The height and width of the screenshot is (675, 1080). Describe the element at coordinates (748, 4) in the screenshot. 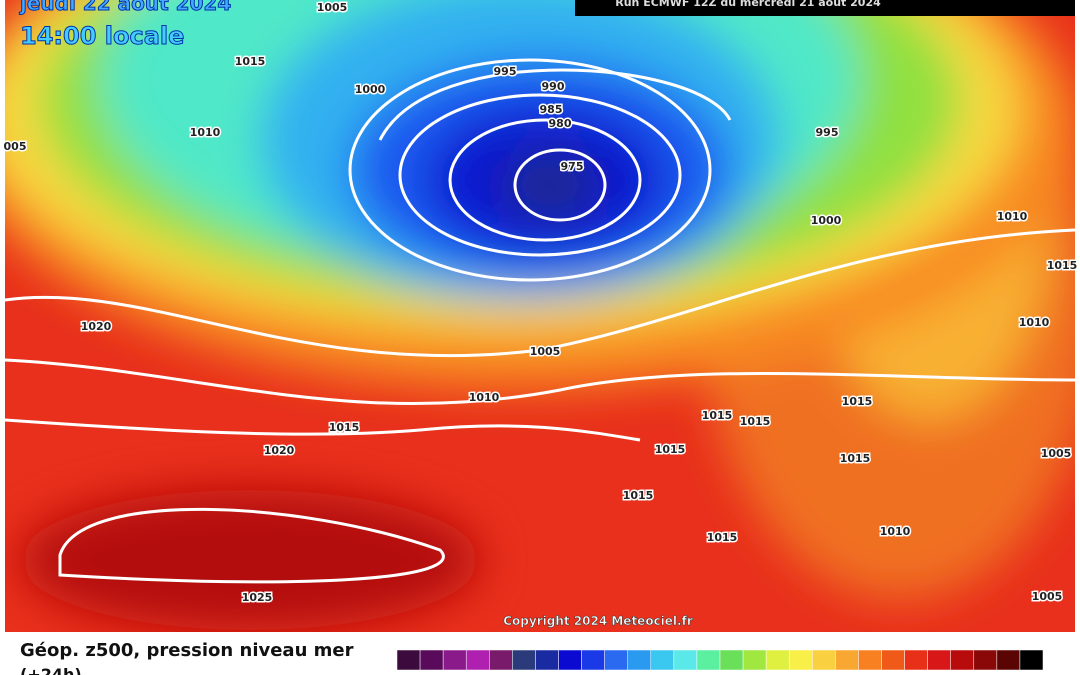

I see `run-label: Run ECMWF 12Z du mercredi 21 août 2024` at that location.